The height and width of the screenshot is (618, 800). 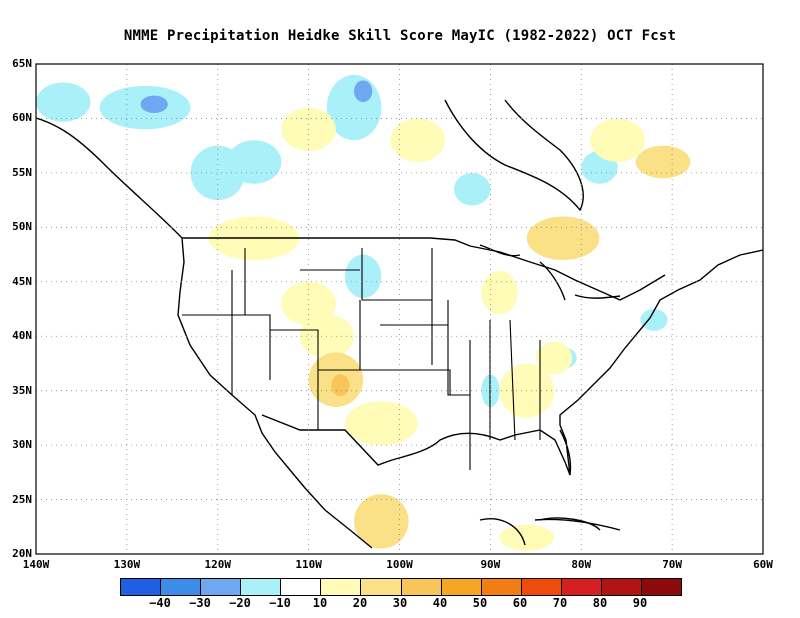 What do you see at coordinates (22, 445) in the screenshot?
I see `latitude-label: 30N` at bounding box center [22, 445].